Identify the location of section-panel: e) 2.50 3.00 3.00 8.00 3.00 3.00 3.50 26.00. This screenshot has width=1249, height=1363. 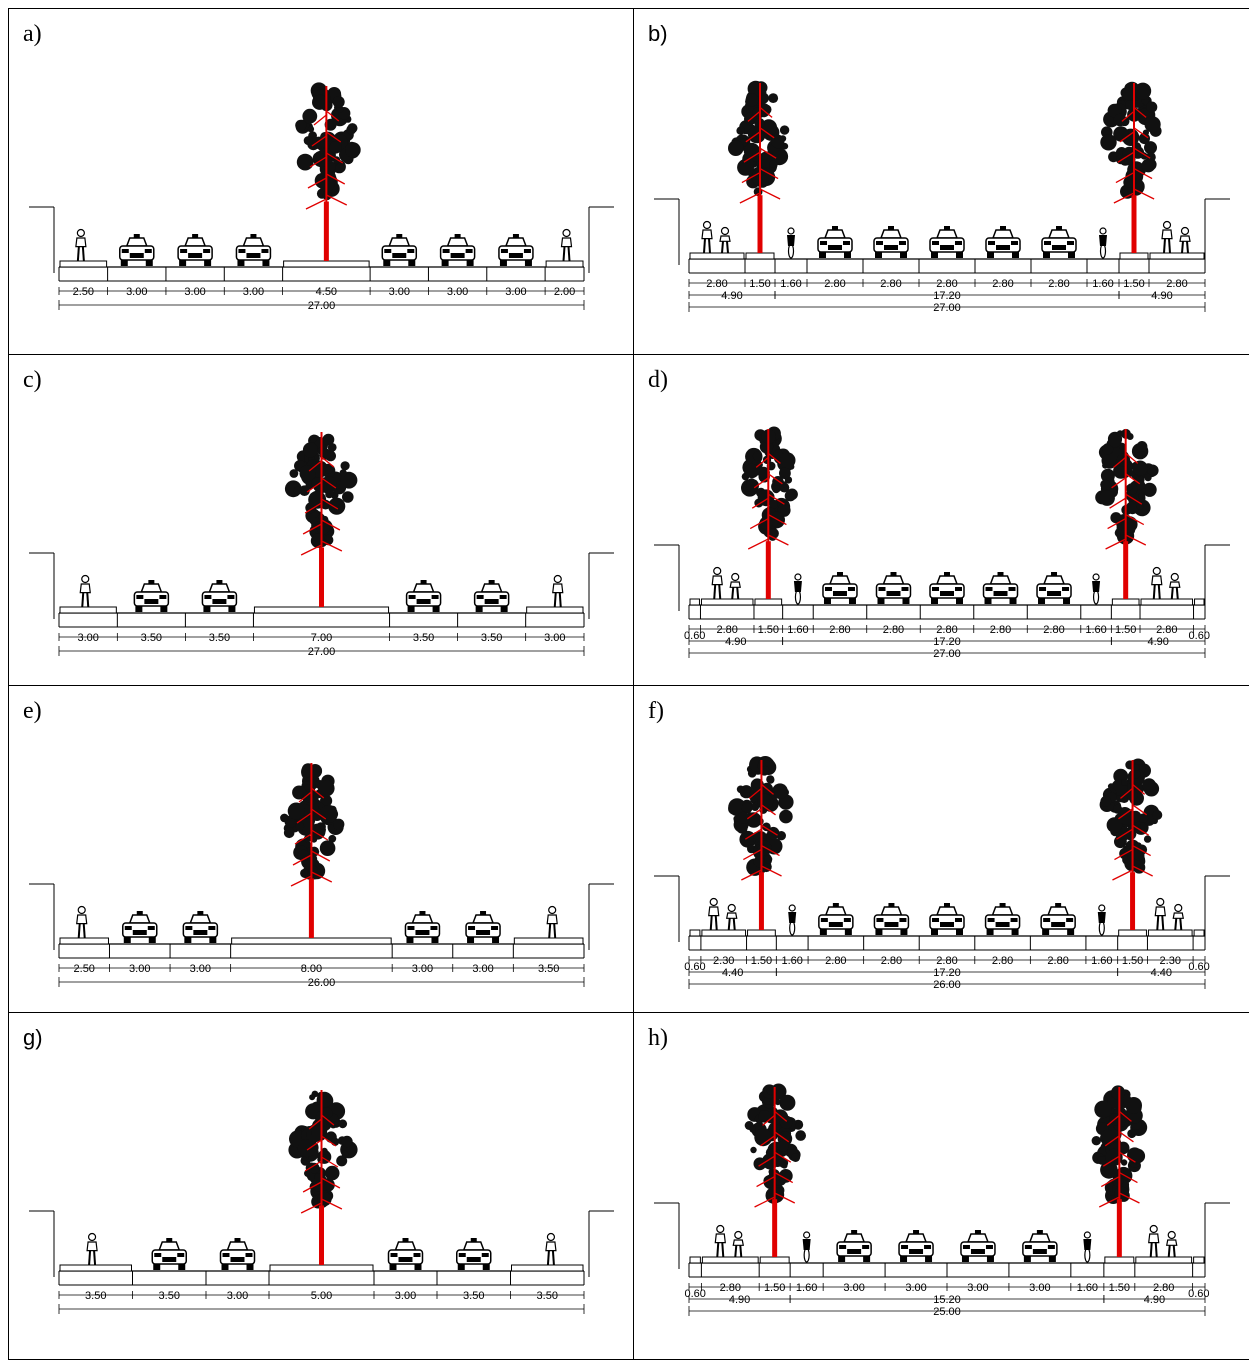
(321, 849).